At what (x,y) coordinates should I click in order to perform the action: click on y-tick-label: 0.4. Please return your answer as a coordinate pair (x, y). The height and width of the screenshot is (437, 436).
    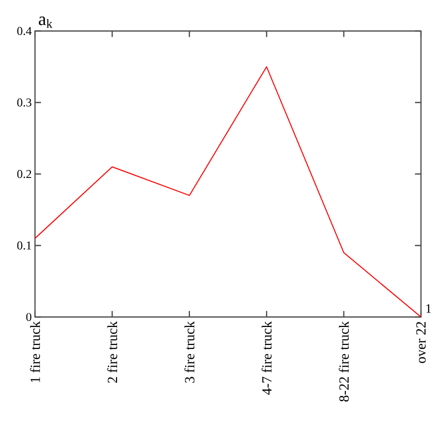
    Looking at the image, I should click on (24, 31).